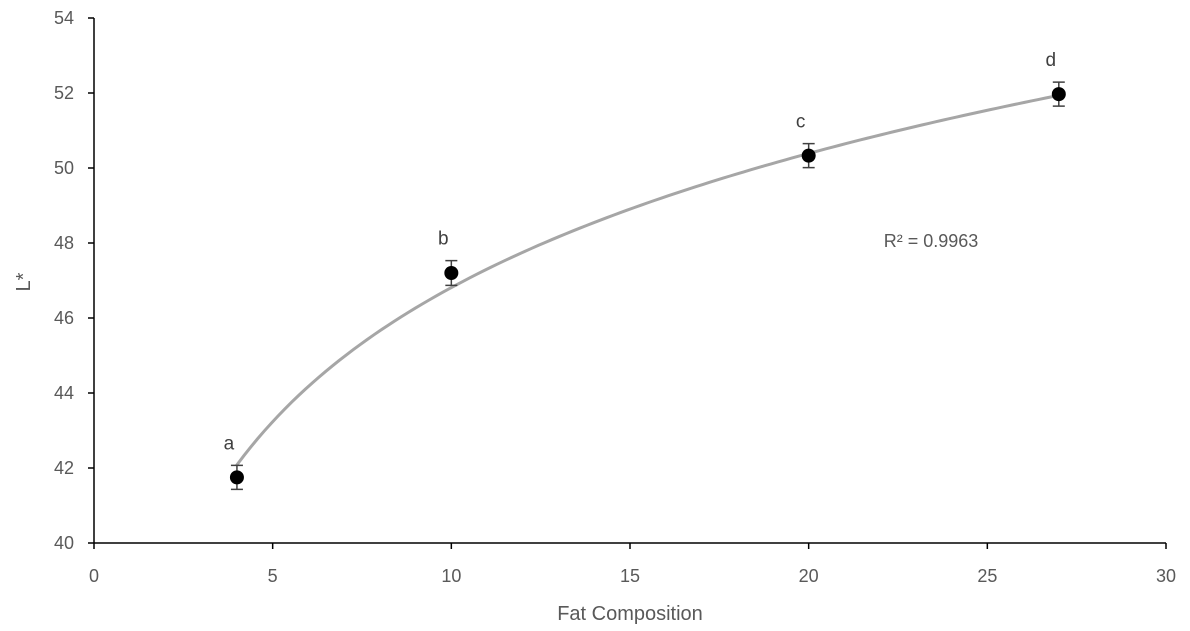 The image size is (1190, 631). Describe the element at coordinates (64, 393) in the screenshot. I see `y-tick-label: 44` at that location.